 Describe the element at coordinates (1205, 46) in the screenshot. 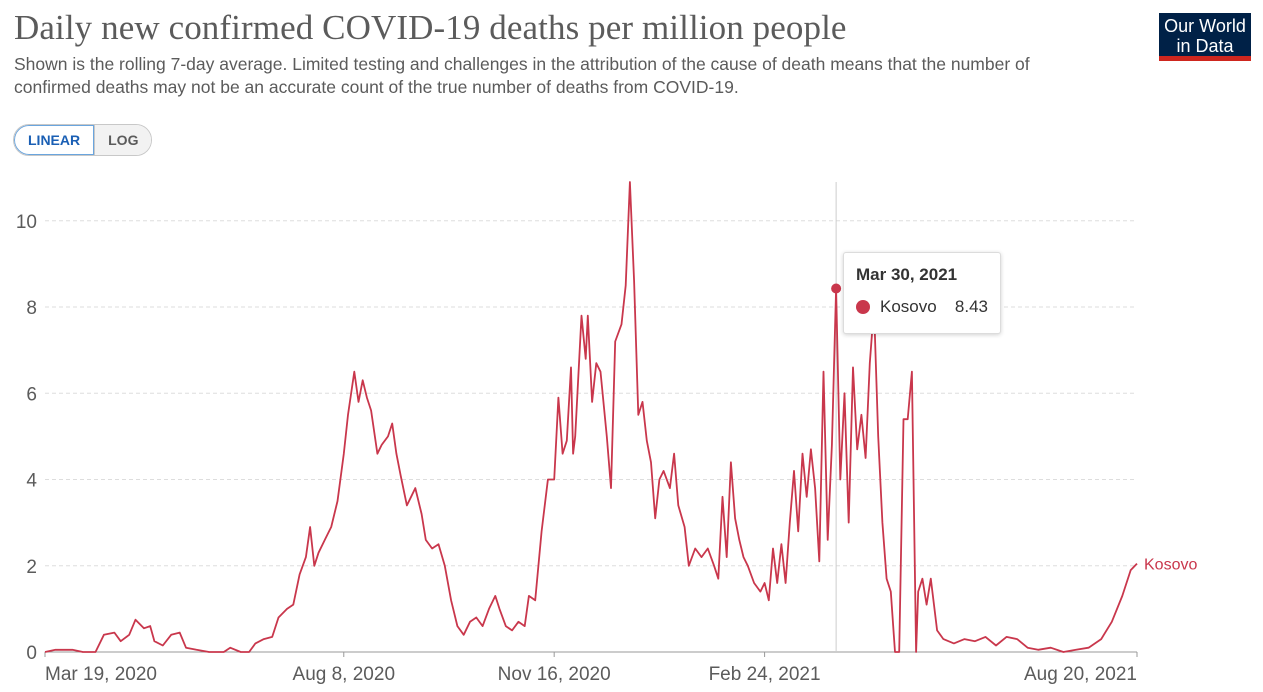

I see `logo-line-2: in Data` at that location.